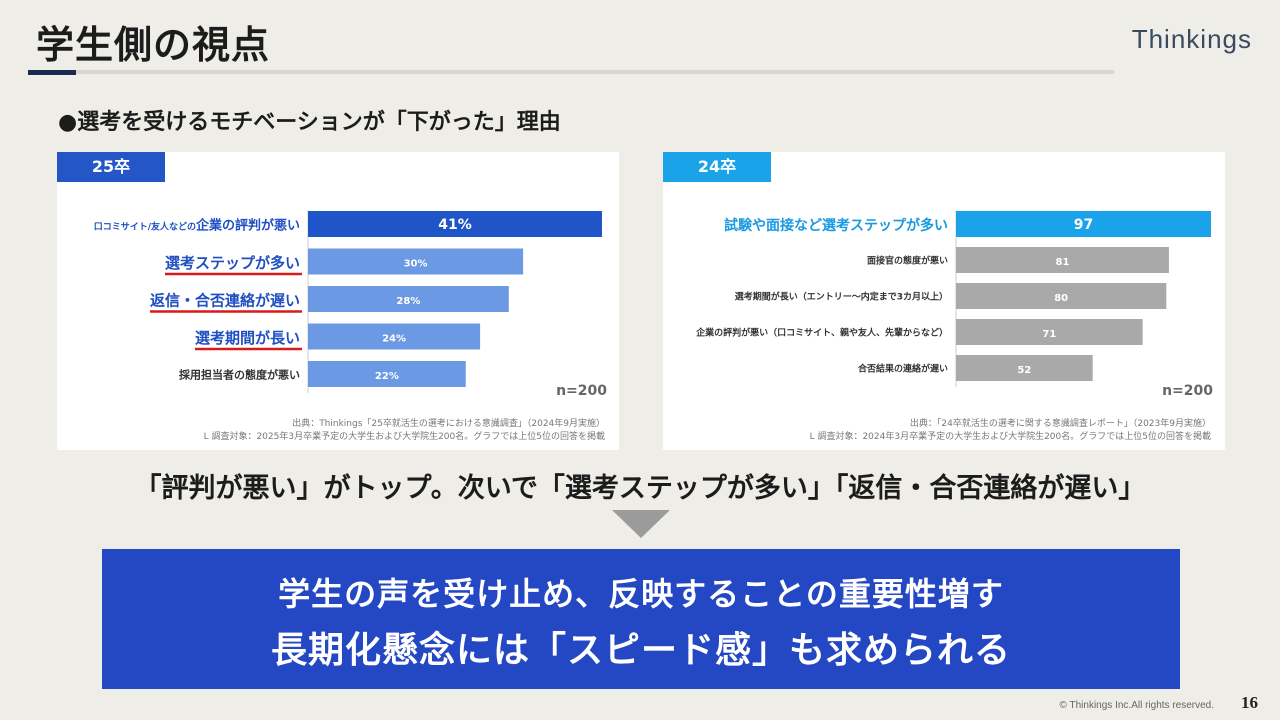 This screenshot has height=720, width=1280. What do you see at coordinates (394, 339) in the screenshot?
I see `chart-data-label: 24%` at bounding box center [394, 339].